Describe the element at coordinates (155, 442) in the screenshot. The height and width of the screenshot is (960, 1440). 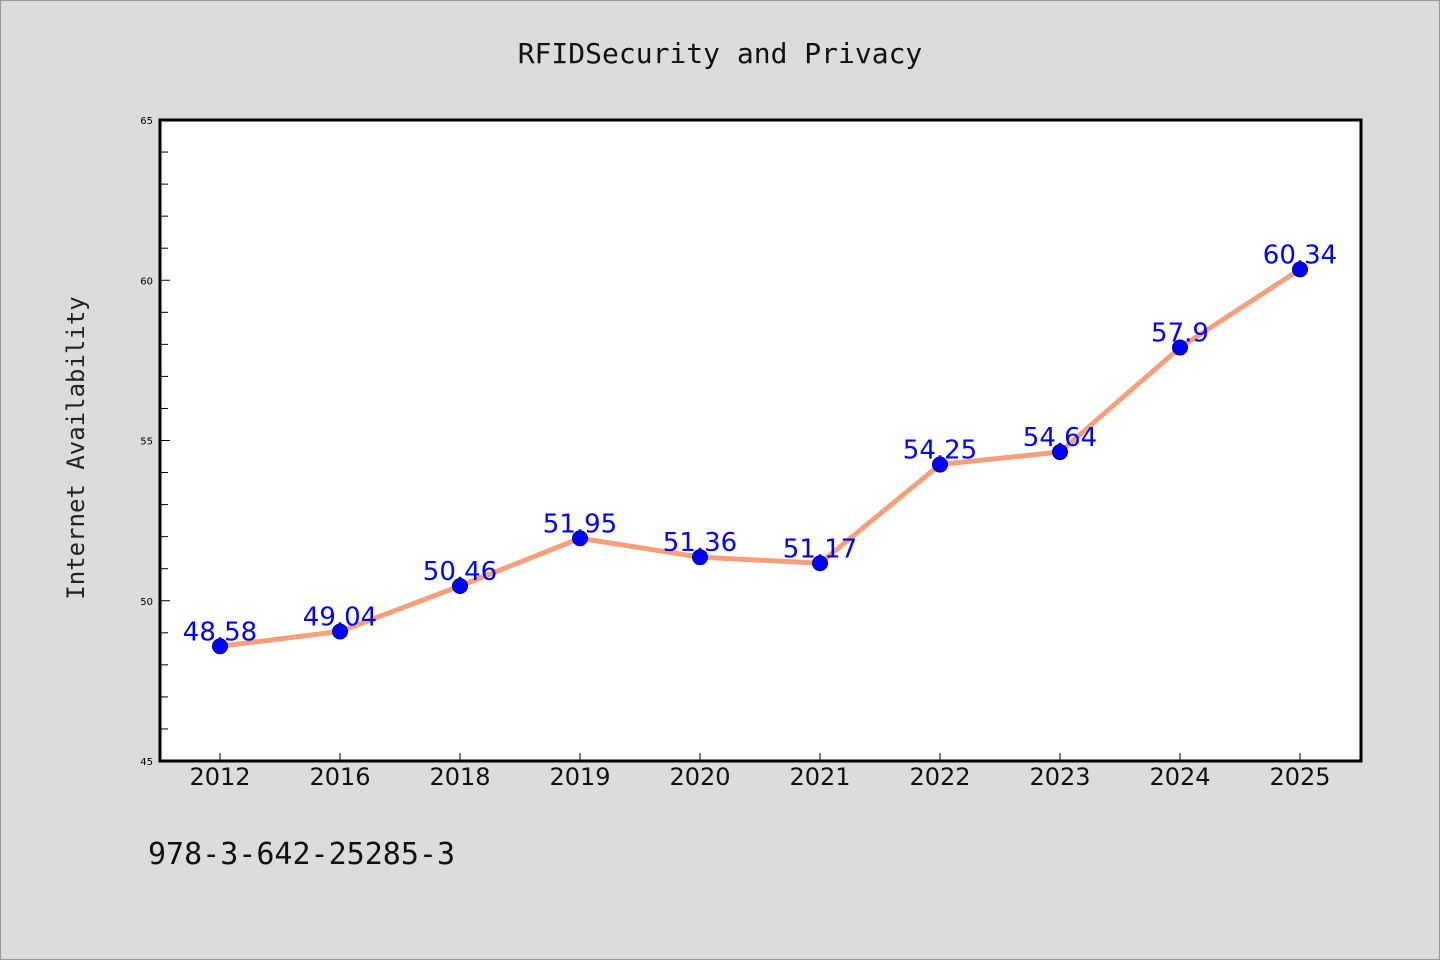
I see `y-axis: 45 50 55 60 65` at that location.